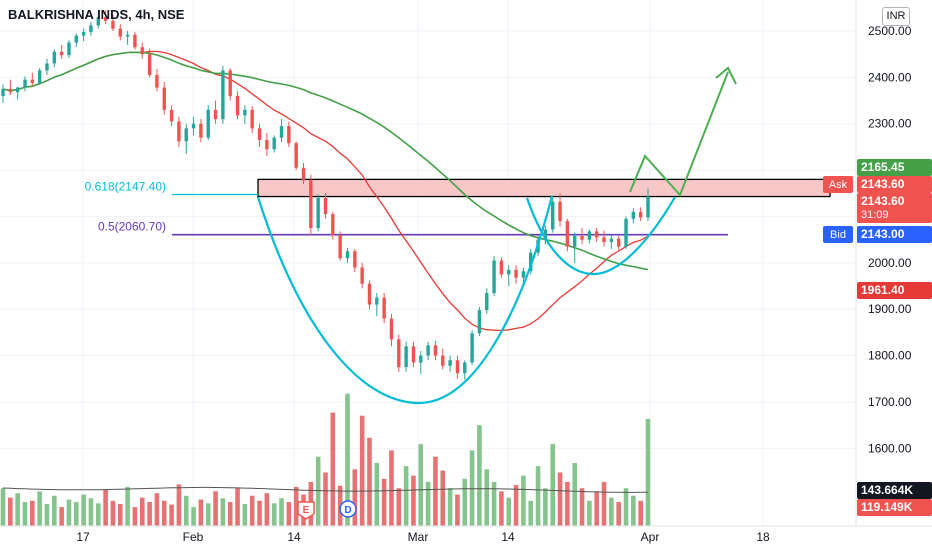 Image resolution: width=932 pixels, height=550 pixels. Describe the element at coordinates (890, 309) in the screenshot. I see `price-tick-label: 1900.00` at that location.